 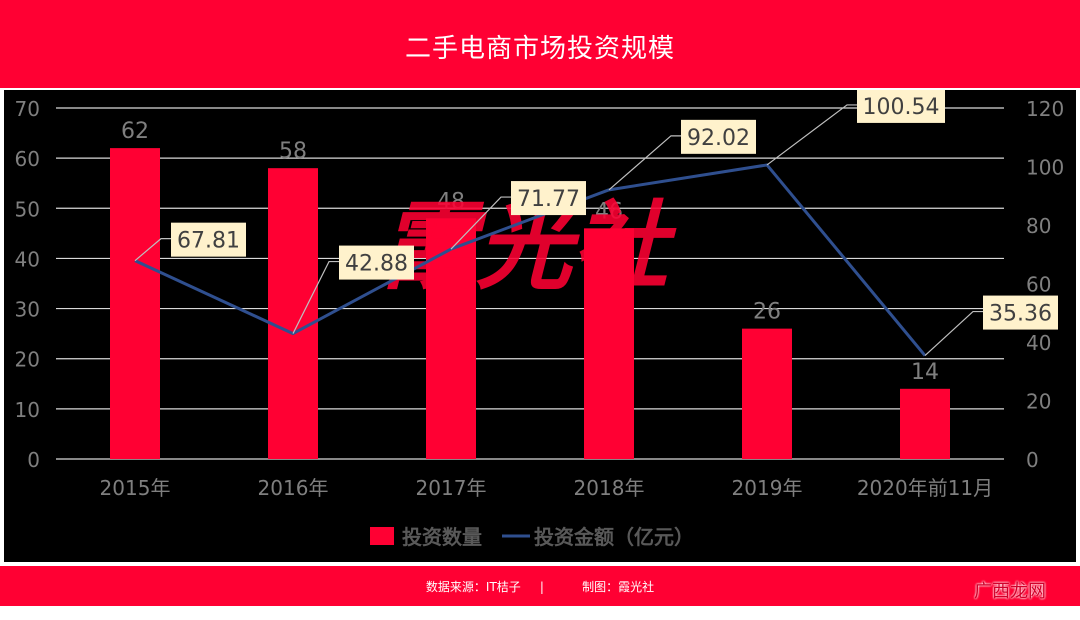 I want to click on line-value-label: 35.36, so click(x=1020, y=314).